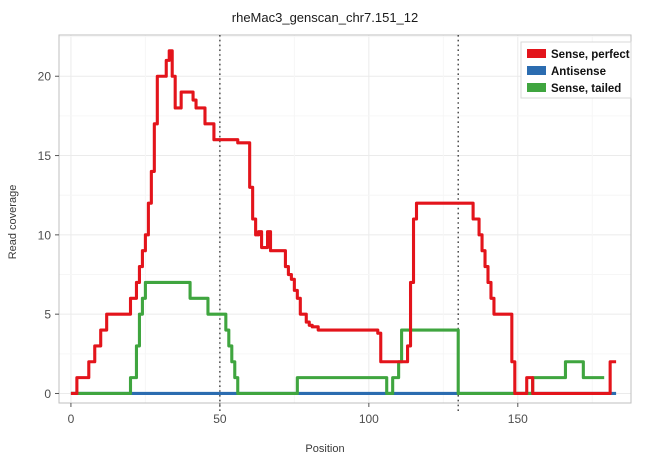 The width and height of the screenshot is (650, 460). I want to click on chart-legend: Sense, perfect Antisense Sense, tailed, so click(576, 70).